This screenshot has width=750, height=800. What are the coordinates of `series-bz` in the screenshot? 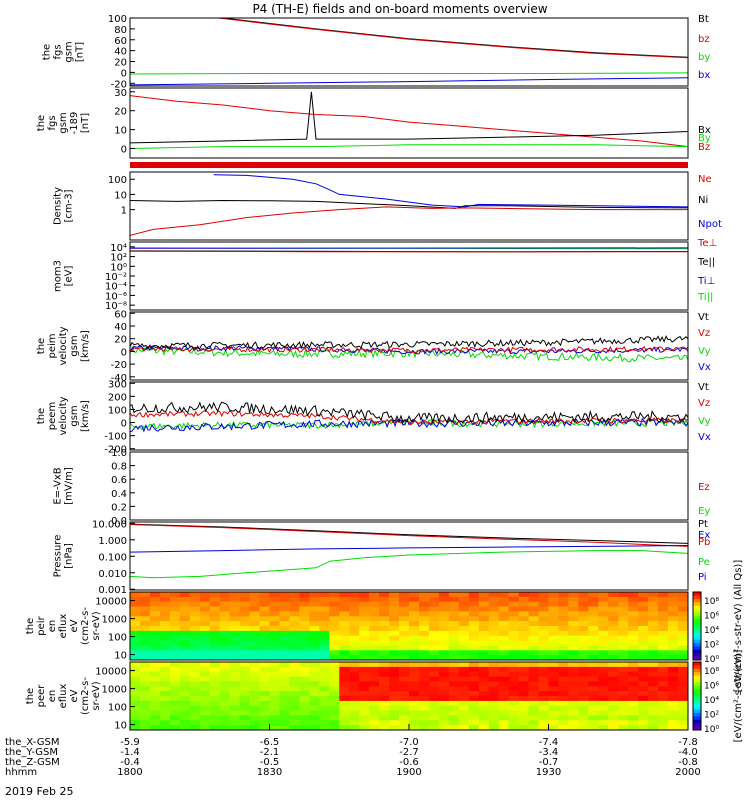 It's located at (450, 38).